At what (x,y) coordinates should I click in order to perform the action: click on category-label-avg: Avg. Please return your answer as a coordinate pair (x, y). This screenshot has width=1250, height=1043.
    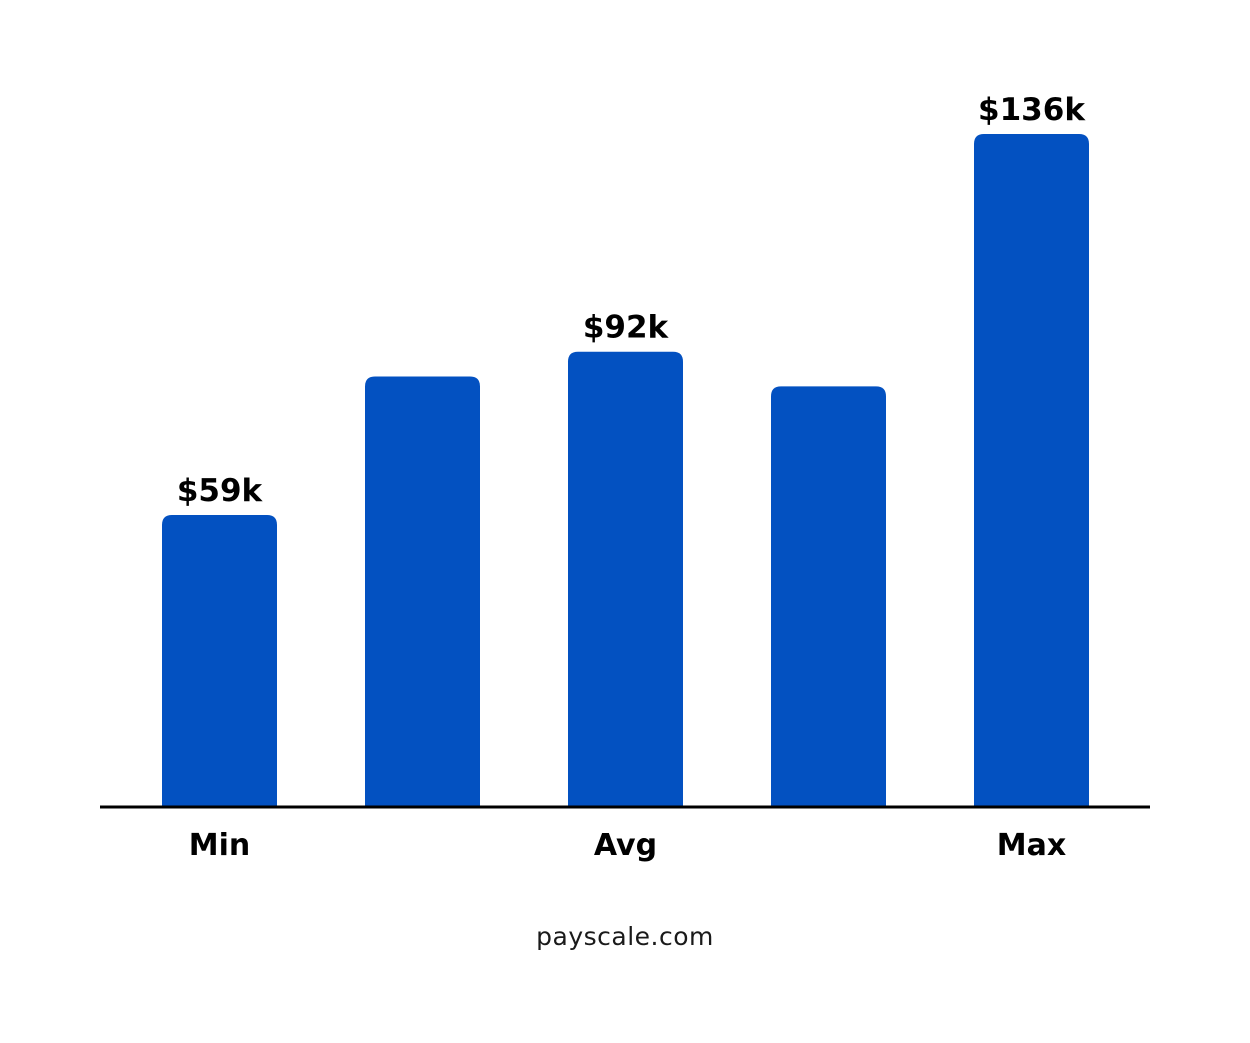
    Looking at the image, I should click on (625, 845).